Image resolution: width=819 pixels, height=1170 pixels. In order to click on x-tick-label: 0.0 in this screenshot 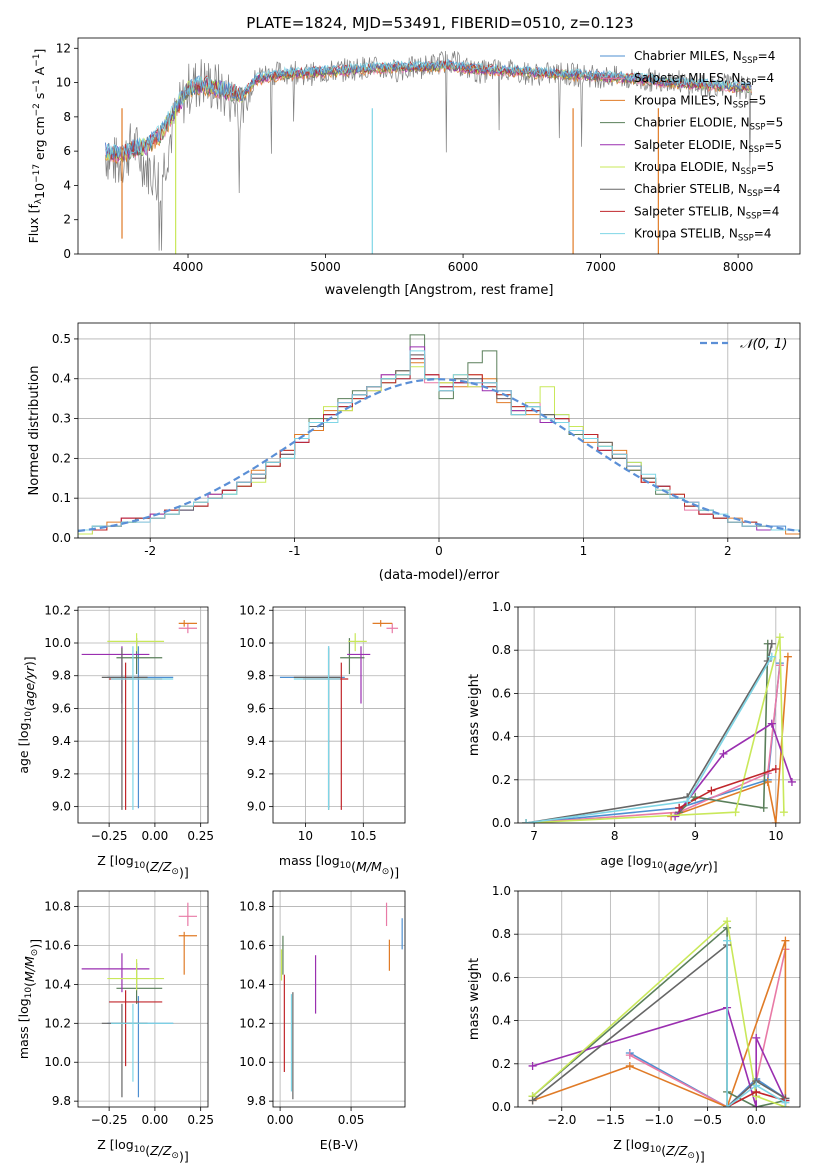, I will do `click(756, 1120)`.